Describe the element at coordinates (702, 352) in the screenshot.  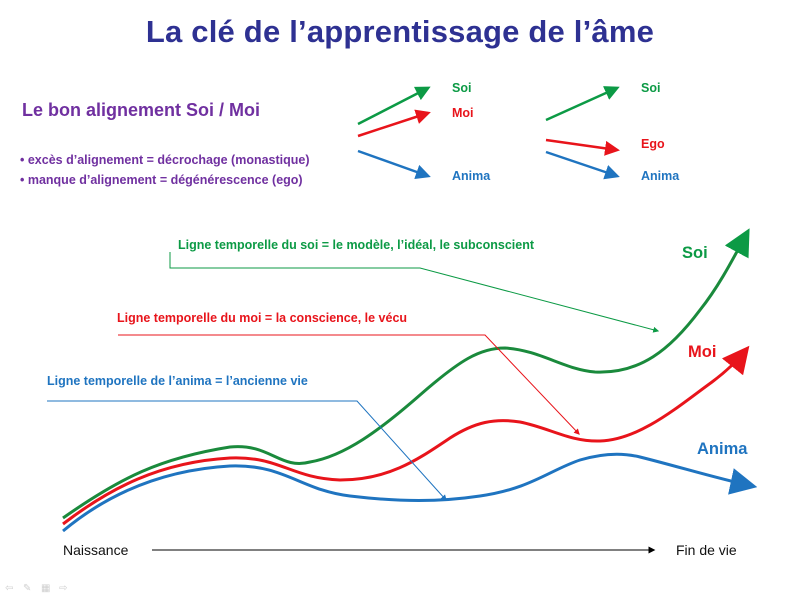
I see `curve-label-moi: Moi` at that location.